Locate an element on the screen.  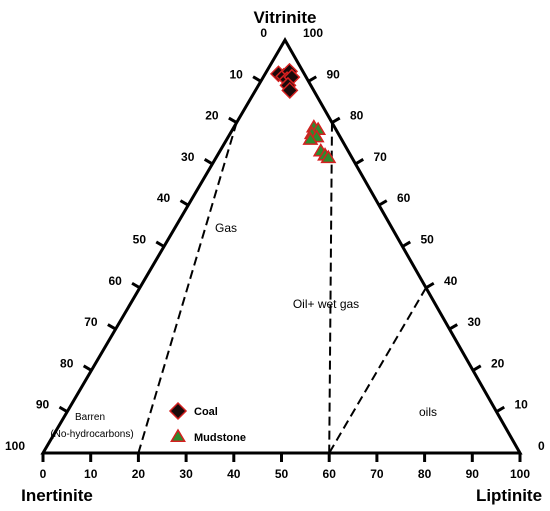
legend: Coal Mudstone is located at coordinates (207, 422).